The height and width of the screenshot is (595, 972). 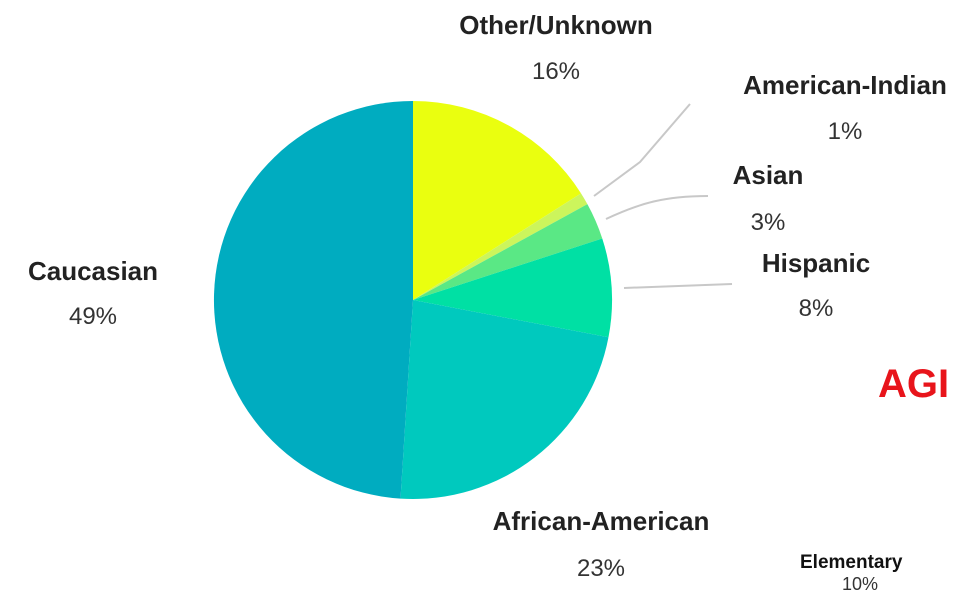 What do you see at coordinates (313, 300) in the screenshot?
I see `pie-slice-caucasian` at bounding box center [313, 300].